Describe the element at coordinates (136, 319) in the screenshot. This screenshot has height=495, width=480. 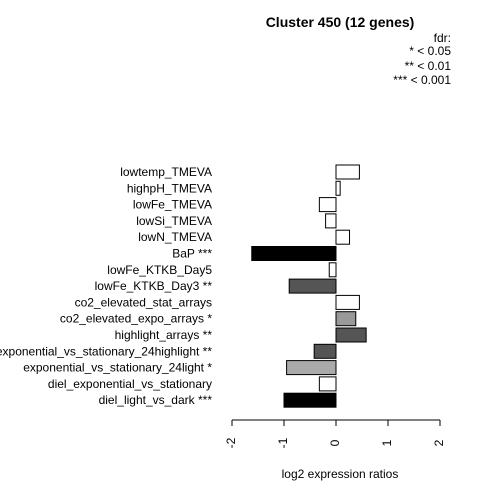
I see `category-label: co2_elevated_expo_arrays *` at that location.